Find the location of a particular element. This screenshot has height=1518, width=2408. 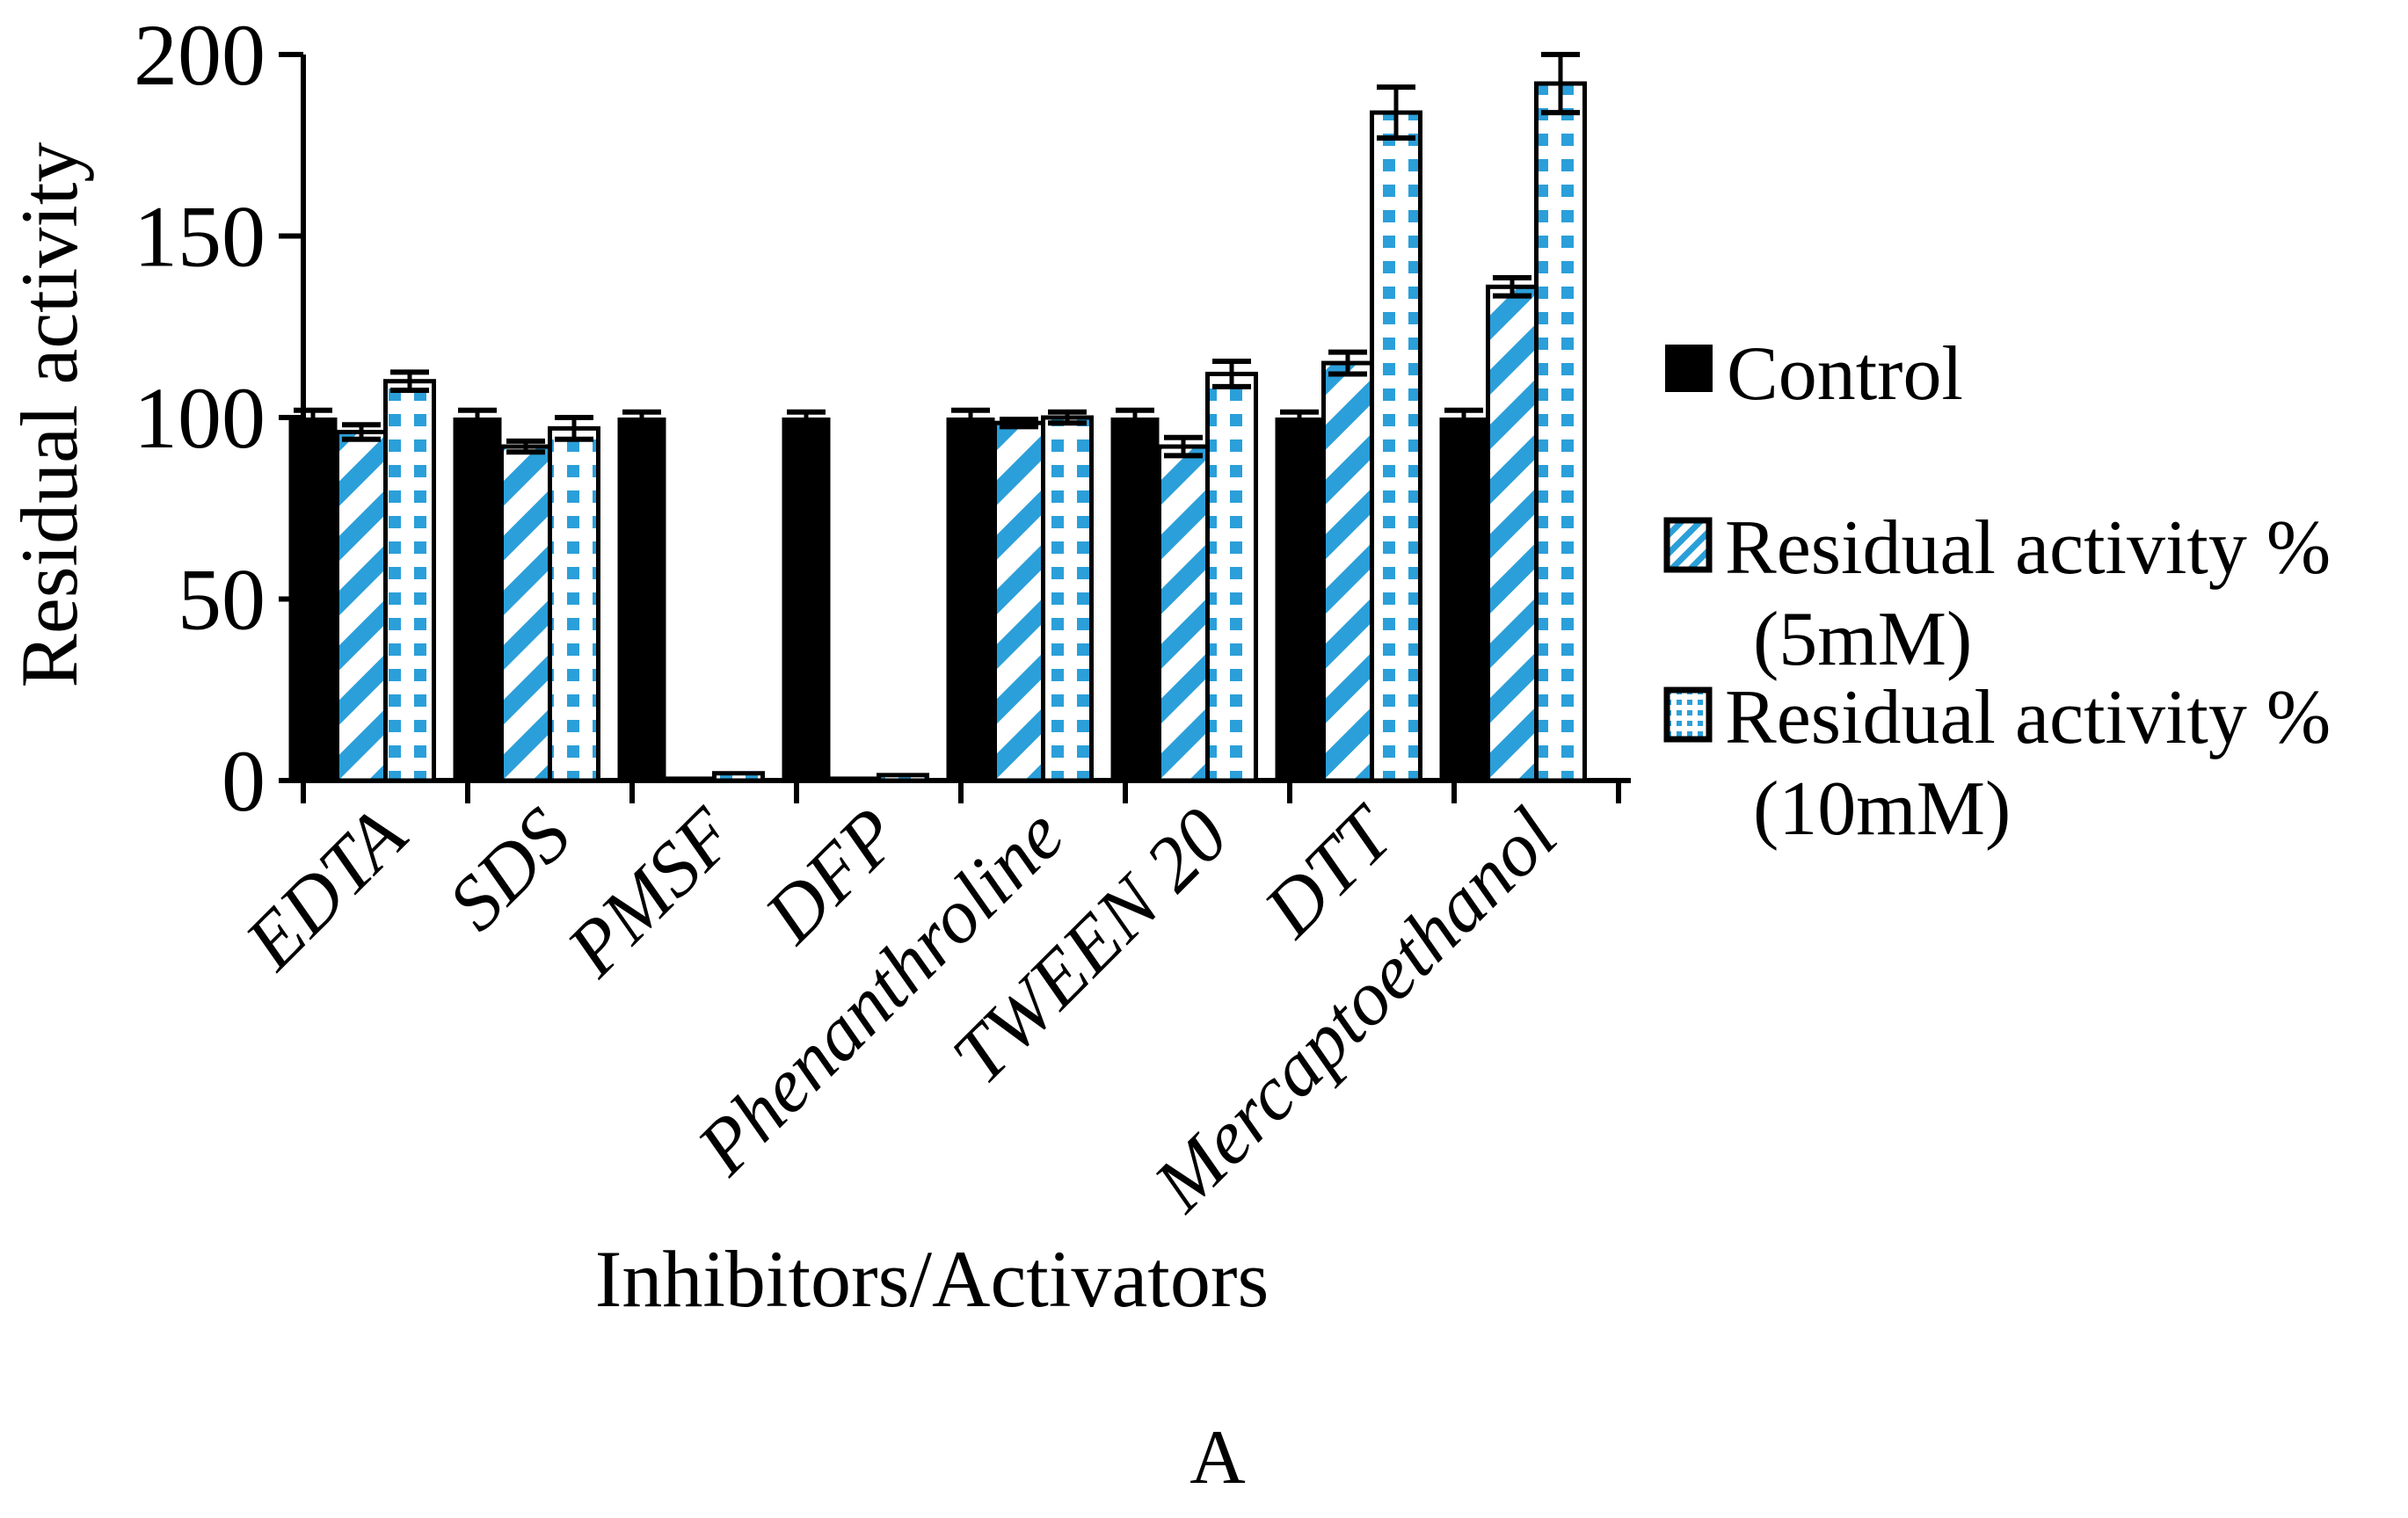

legend-item-10mm: Residual activity % (10mM) is located at coordinates (1997, 763).